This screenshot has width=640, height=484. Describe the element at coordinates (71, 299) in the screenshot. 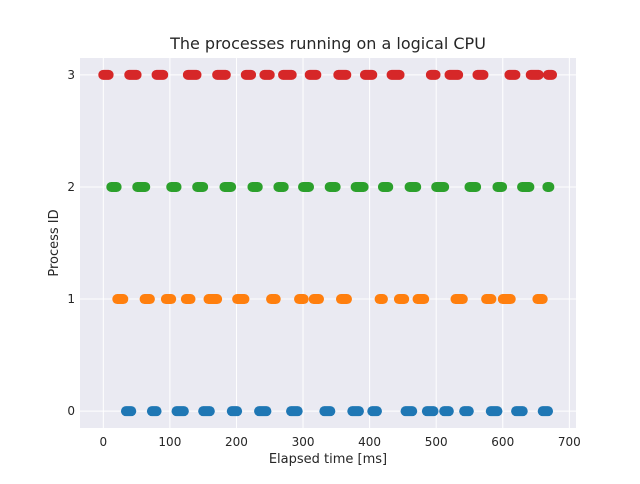

I see `y-tick-label: 1` at that location.